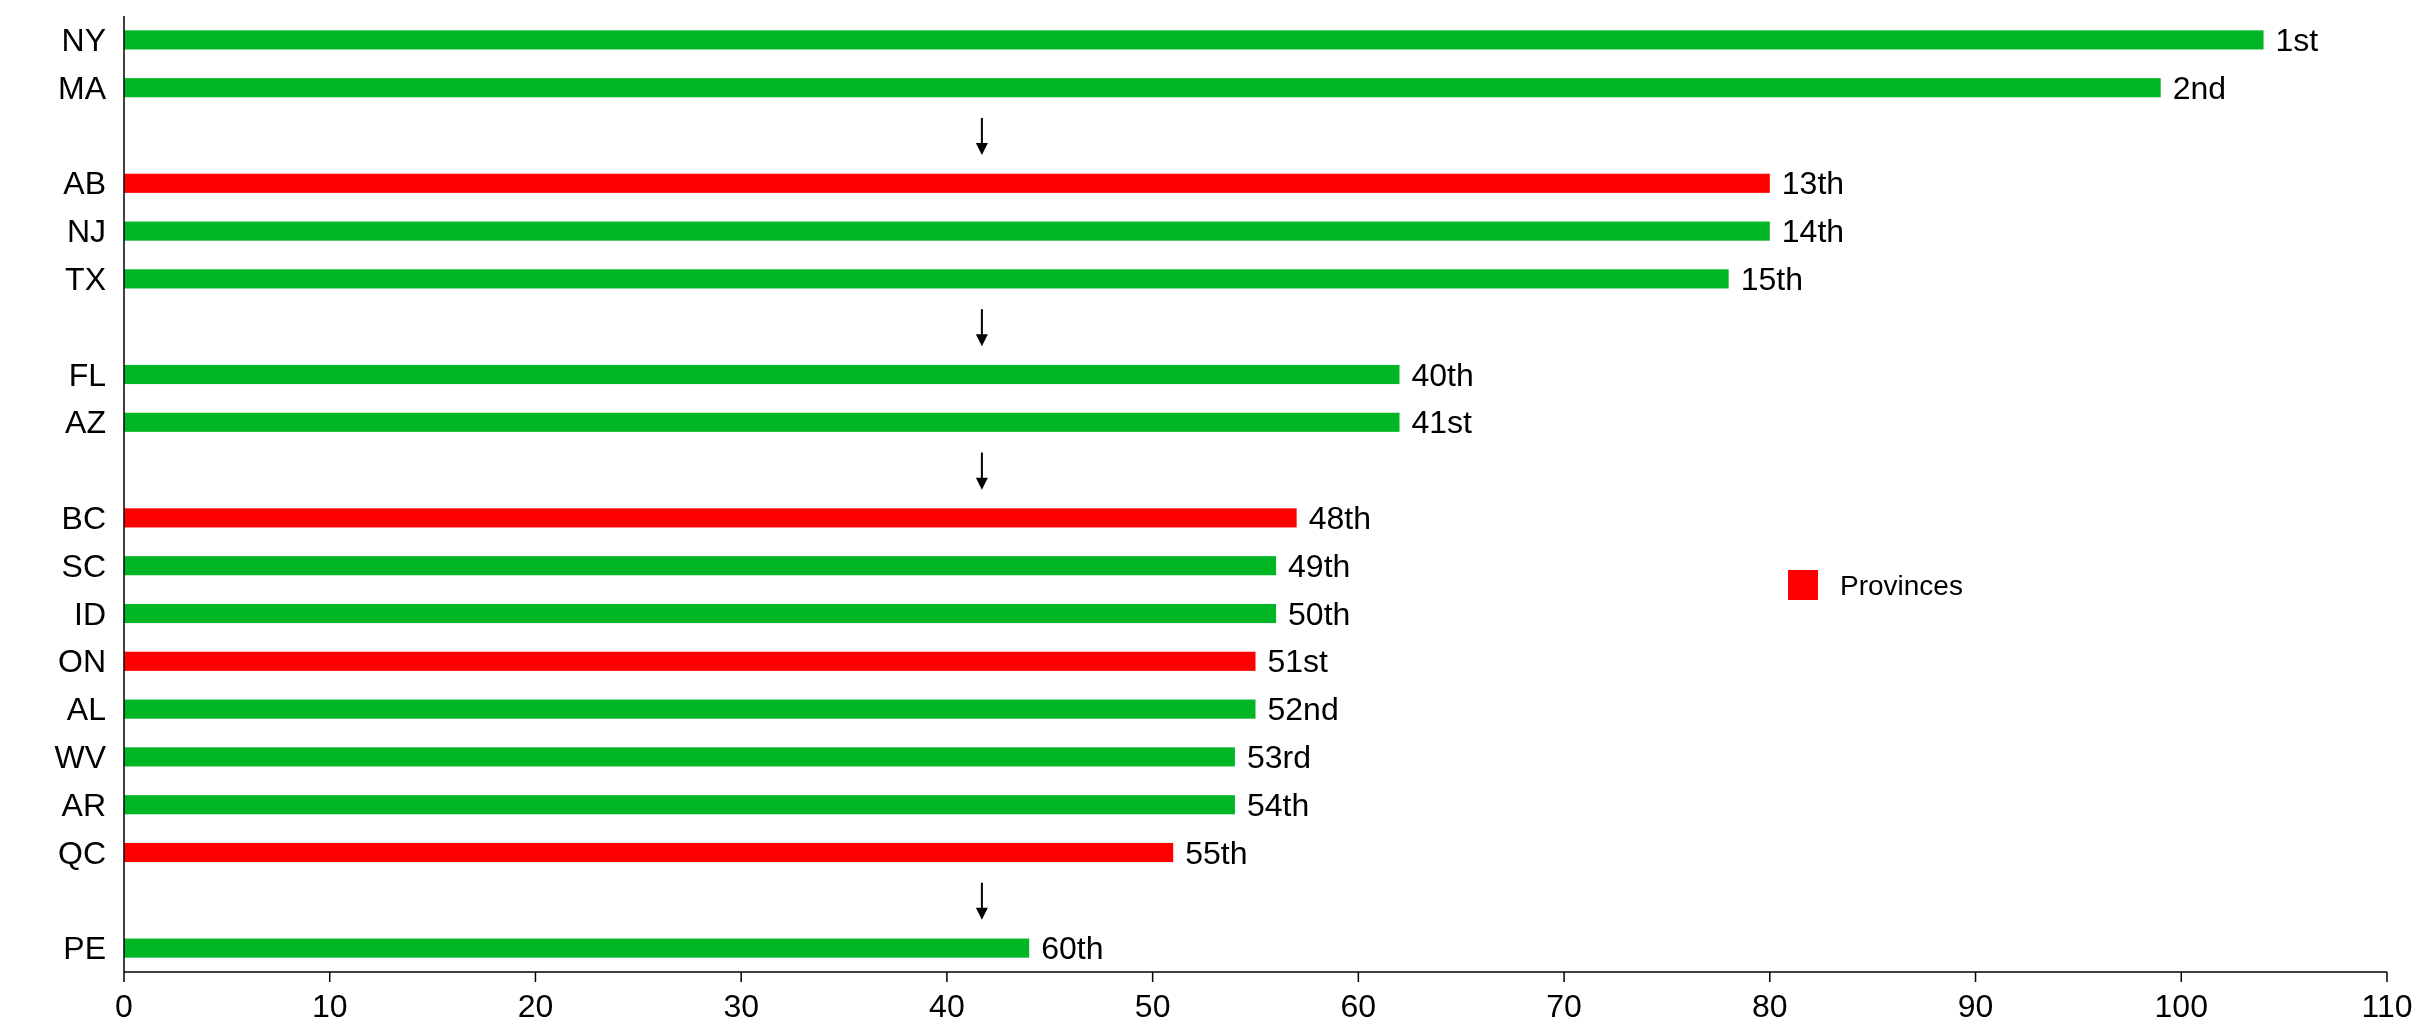 The height and width of the screenshot is (1034, 2435). I want to click on annotation: 48th, so click(1339, 517).